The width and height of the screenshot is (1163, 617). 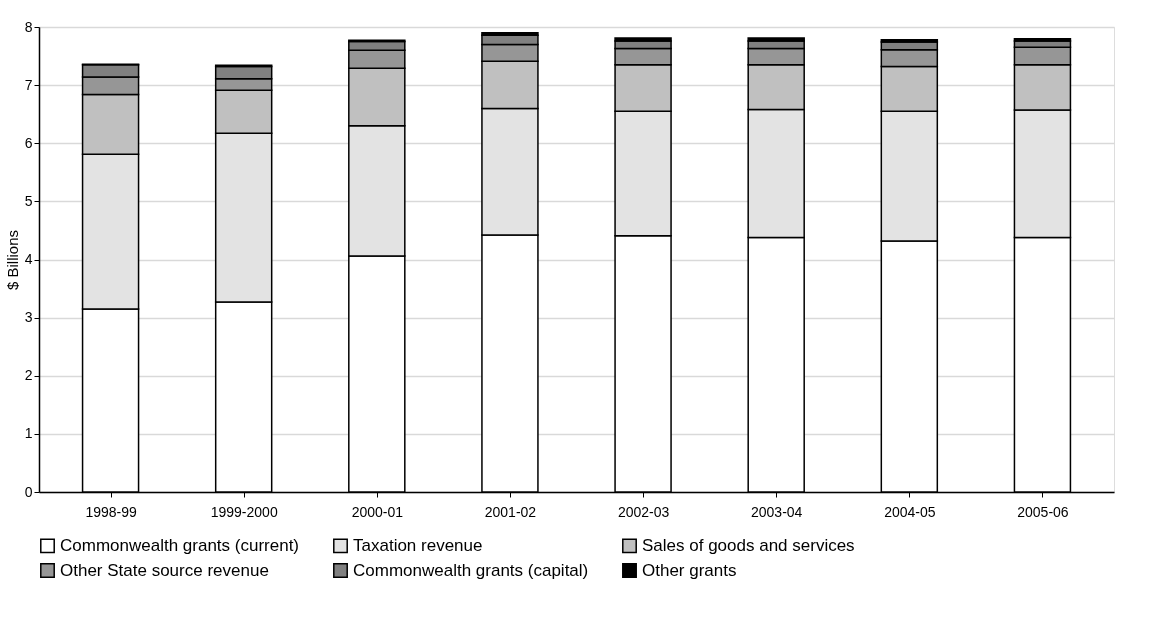 What do you see at coordinates (12, 260) in the screenshot?
I see `y-axis-title: $ Billions` at bounding box center [12, 260].